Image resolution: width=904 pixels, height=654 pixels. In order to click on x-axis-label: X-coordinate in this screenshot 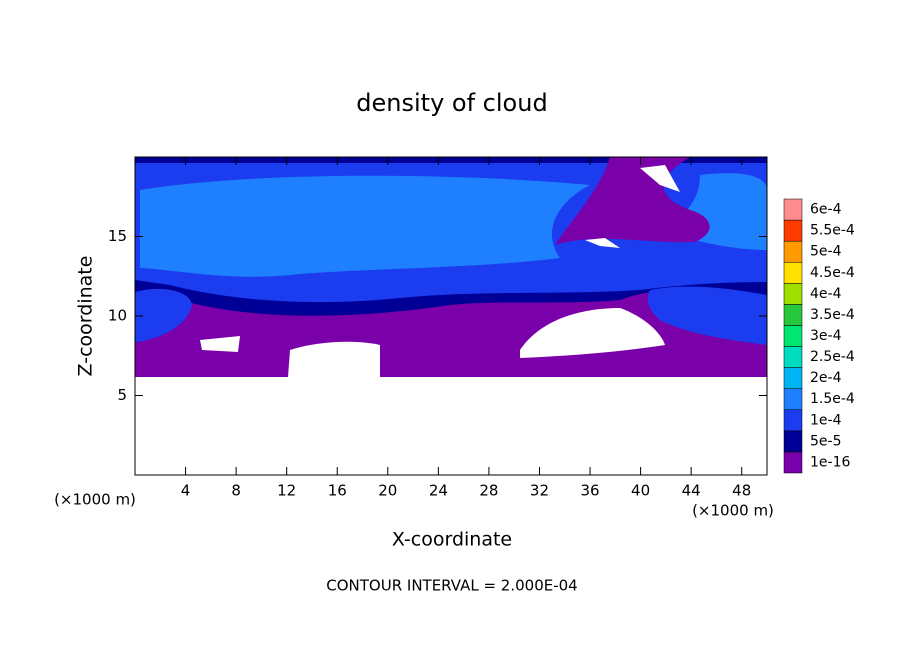, I will do `click(452, 540)`.